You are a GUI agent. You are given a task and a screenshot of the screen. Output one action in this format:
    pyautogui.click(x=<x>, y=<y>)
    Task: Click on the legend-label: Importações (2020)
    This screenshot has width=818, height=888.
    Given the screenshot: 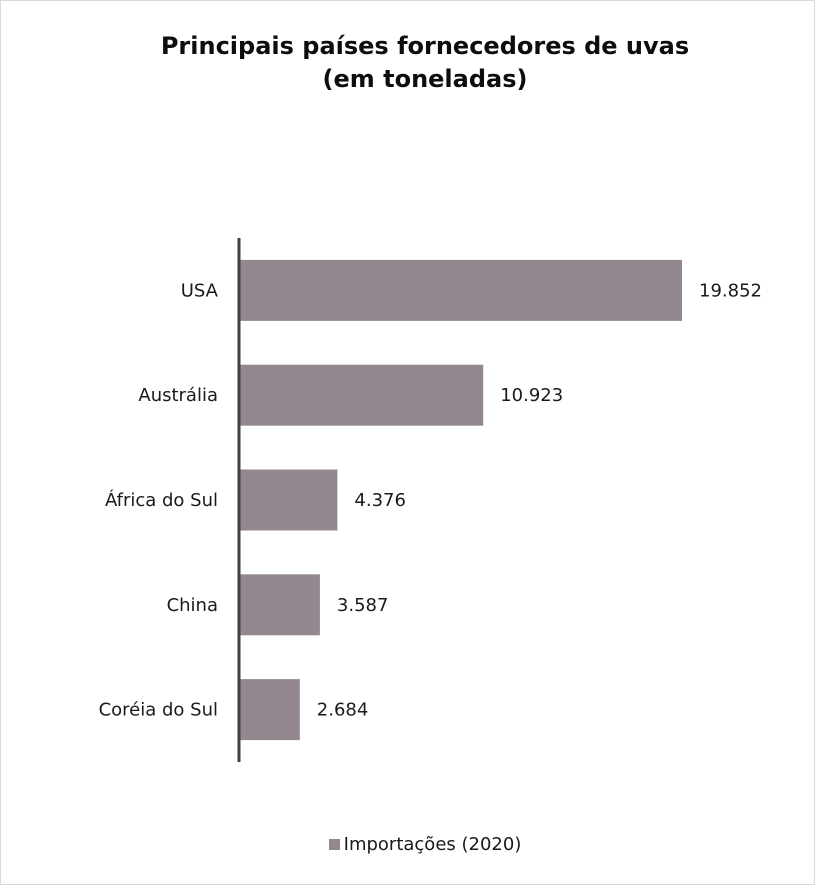 What is the action you would take?
    pyautogui.click(x=432, y=844)
    